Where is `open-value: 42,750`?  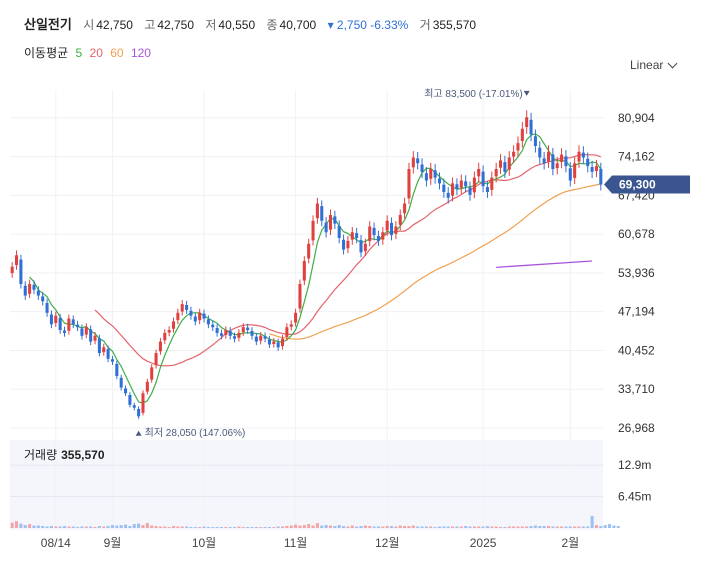 open-value: 42,750 is located at coordinates (114, 25).